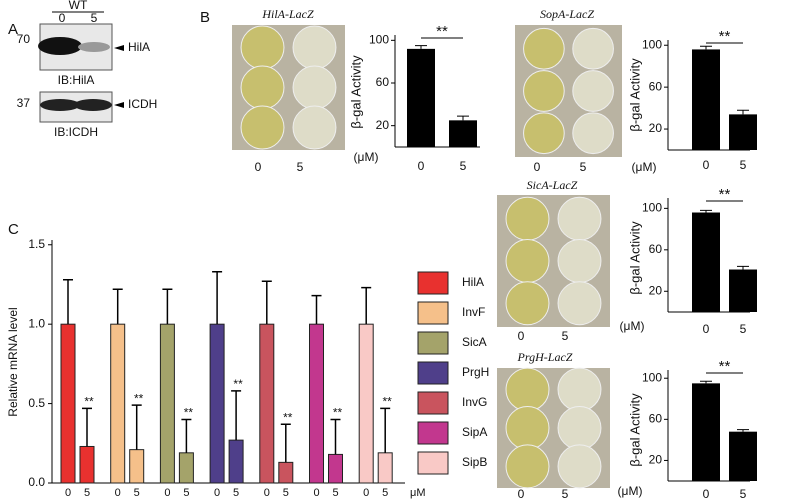  I want to click on y-tick-label: 1.5, so click(36, 244).